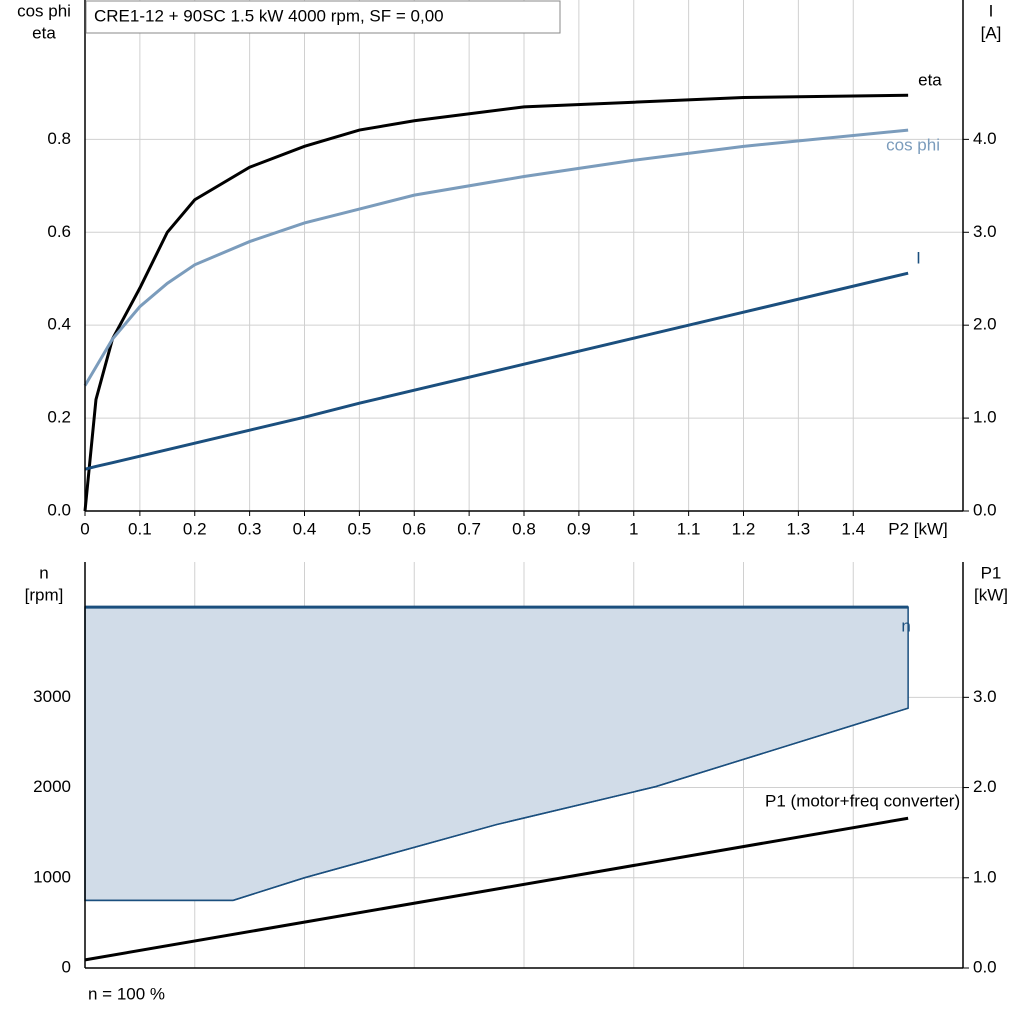  What do you see at coordinates (991, 32) in the screenshot?
I see `y2-axis-label: [A]` at bounding box center [991, 32].